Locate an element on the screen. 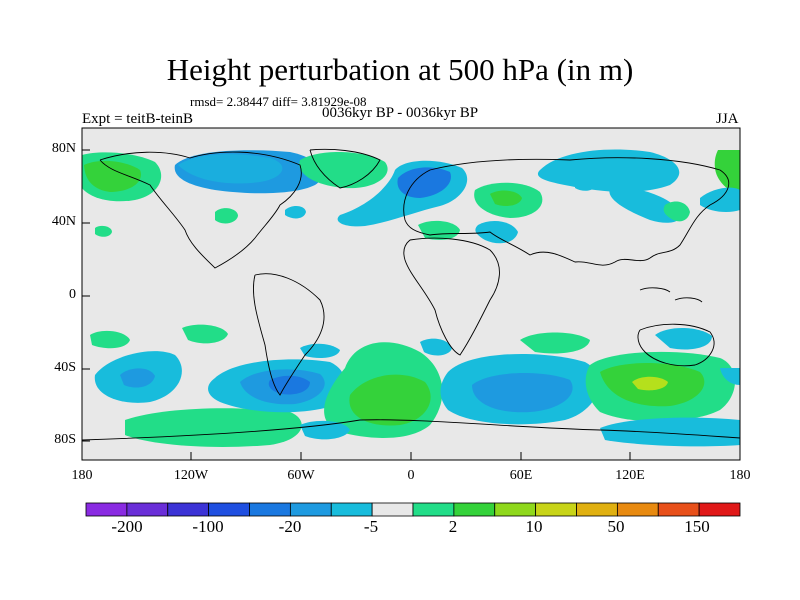  contour-green-uswest is located at coordinates (226, 216).